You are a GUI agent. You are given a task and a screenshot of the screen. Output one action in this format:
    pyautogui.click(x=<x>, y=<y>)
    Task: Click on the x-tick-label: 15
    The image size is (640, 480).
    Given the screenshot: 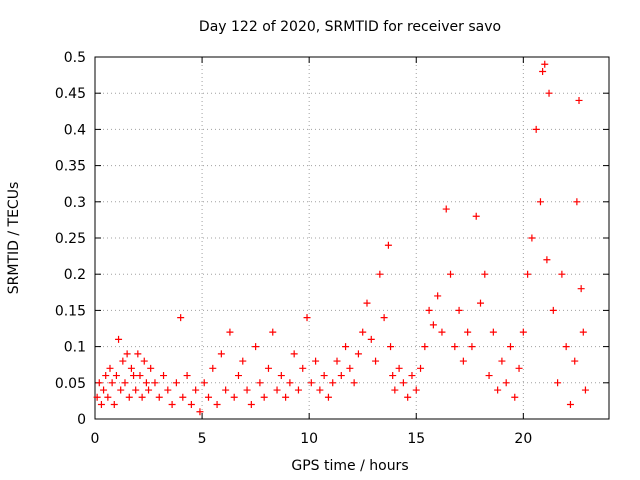 What is the action you would take?
    pyautogui.click(x=416, y=439)
    